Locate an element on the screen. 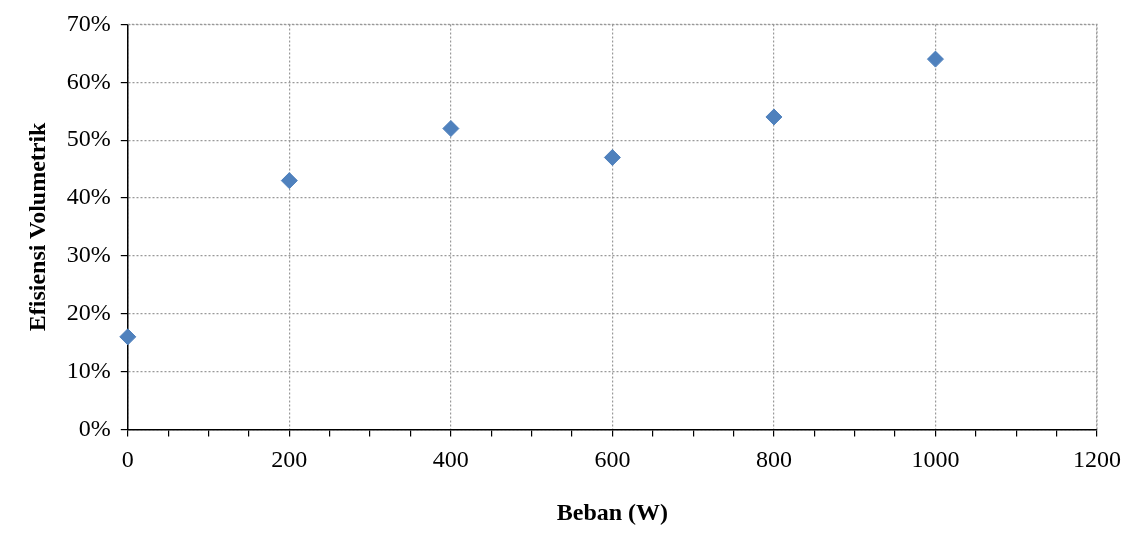 This screenshot has width=1135, height=538. x-tick-label: 1000 is located at coordinates (935, 459).